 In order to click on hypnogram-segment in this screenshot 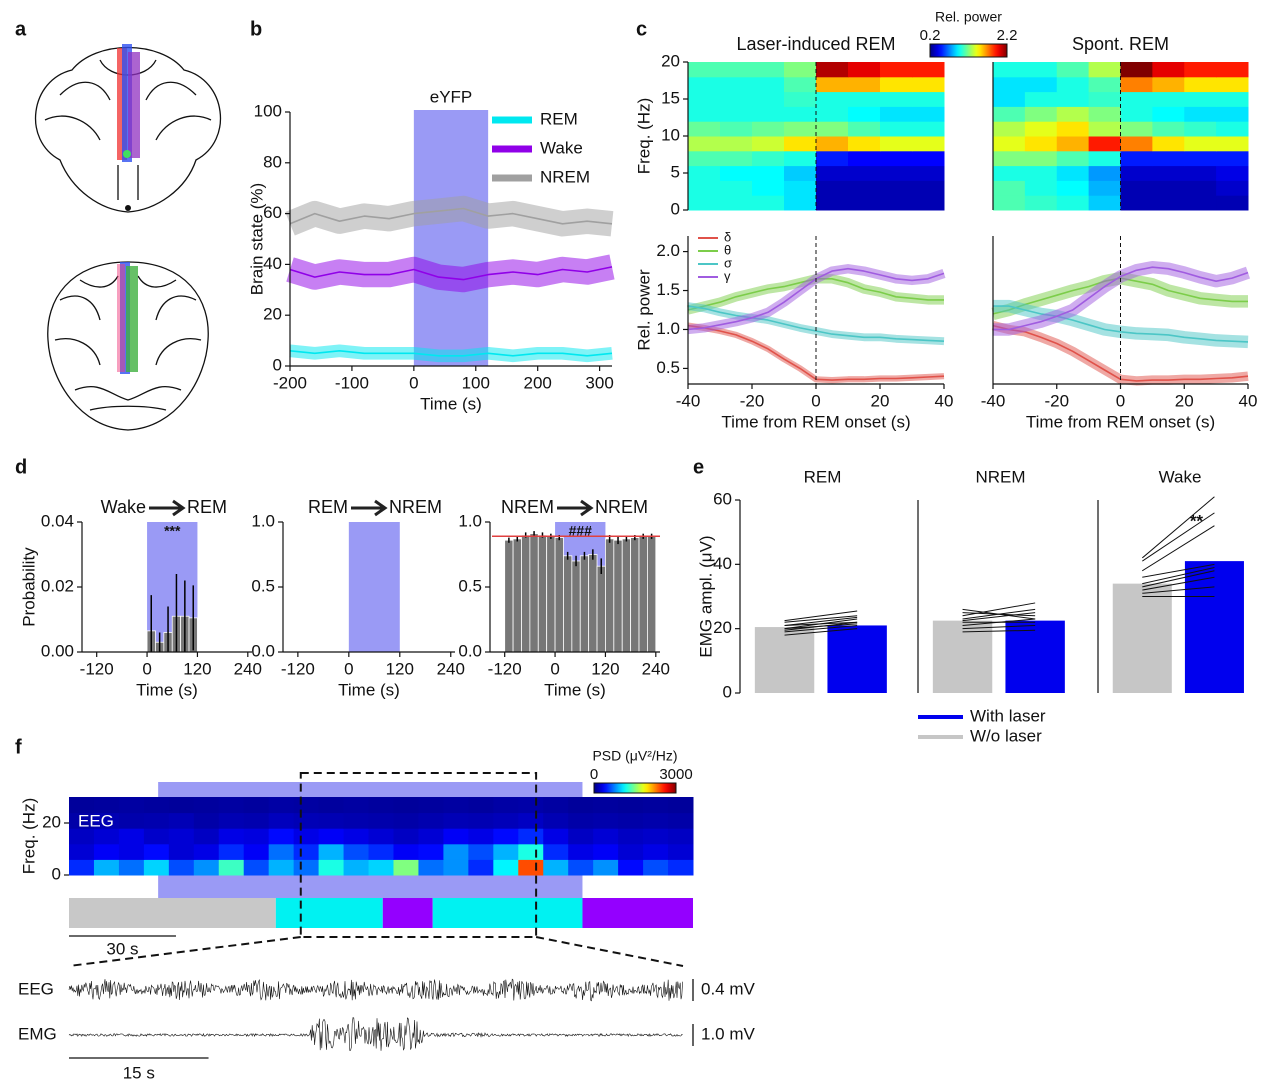, I will do `click(172, 913)`.